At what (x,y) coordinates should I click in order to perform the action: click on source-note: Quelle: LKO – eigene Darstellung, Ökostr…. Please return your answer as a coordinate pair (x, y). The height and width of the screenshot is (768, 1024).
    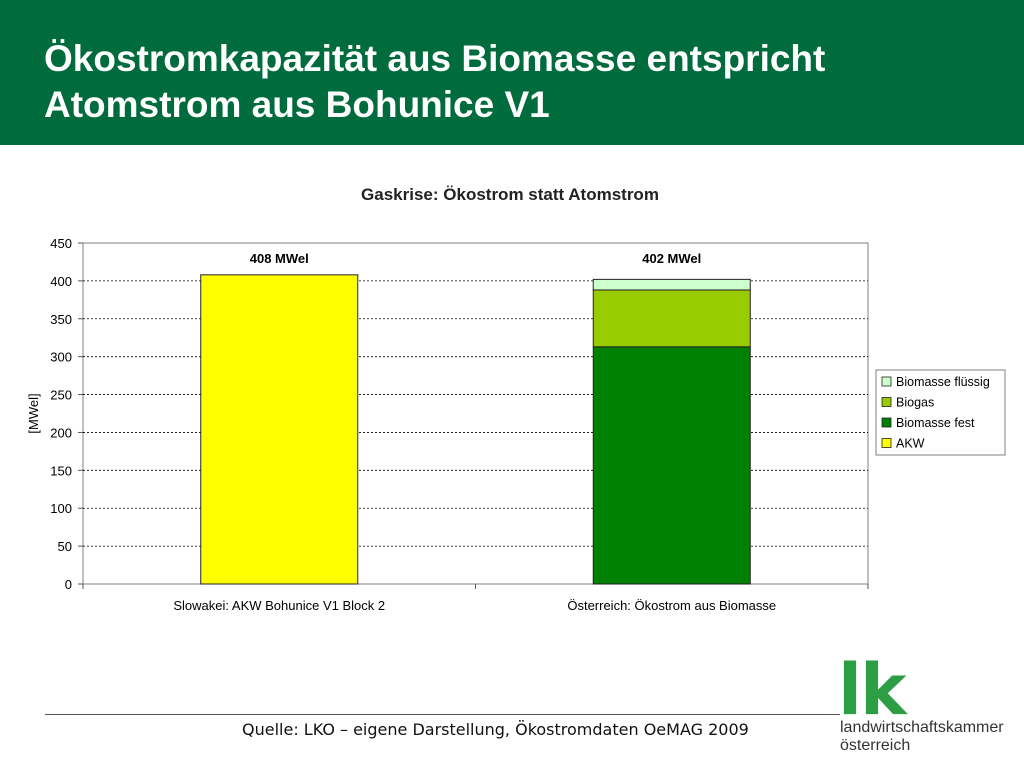
    Looking at the image, I should click on (495, 729).